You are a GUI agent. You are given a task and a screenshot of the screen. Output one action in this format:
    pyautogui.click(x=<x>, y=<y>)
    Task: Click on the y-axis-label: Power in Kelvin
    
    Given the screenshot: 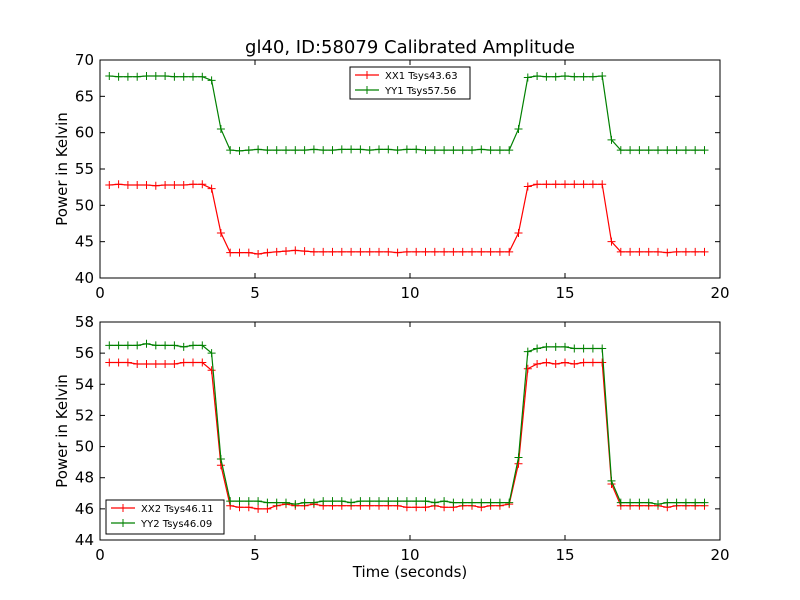 What is the action you would take?
    pyautogui.click(x=62, y=169)
    